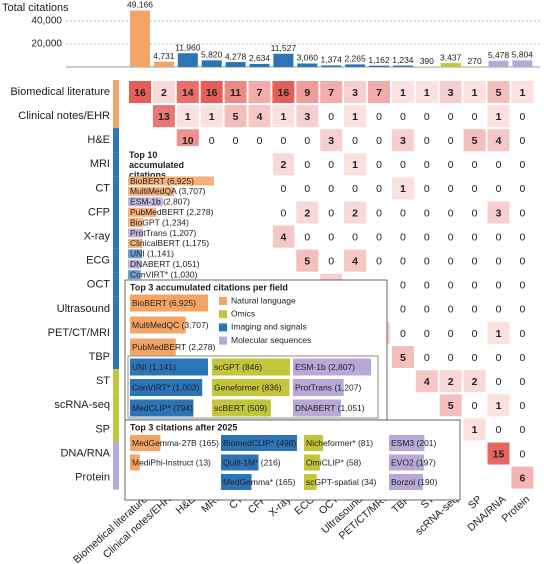  I want to click on legend-label: Natural language, so click(263, 300).